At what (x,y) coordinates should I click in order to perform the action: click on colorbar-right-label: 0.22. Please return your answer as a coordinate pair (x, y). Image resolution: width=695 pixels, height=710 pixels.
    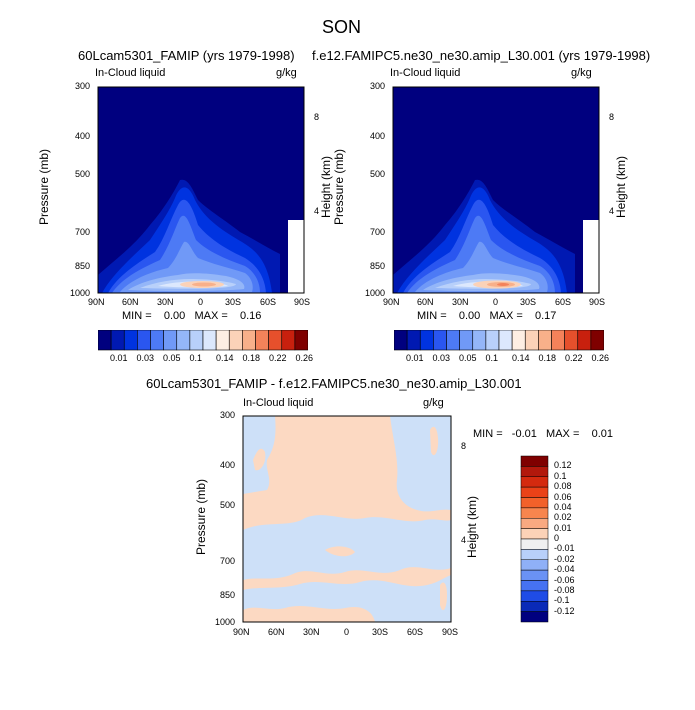
    Looking at the image, I should click on (574, 358).